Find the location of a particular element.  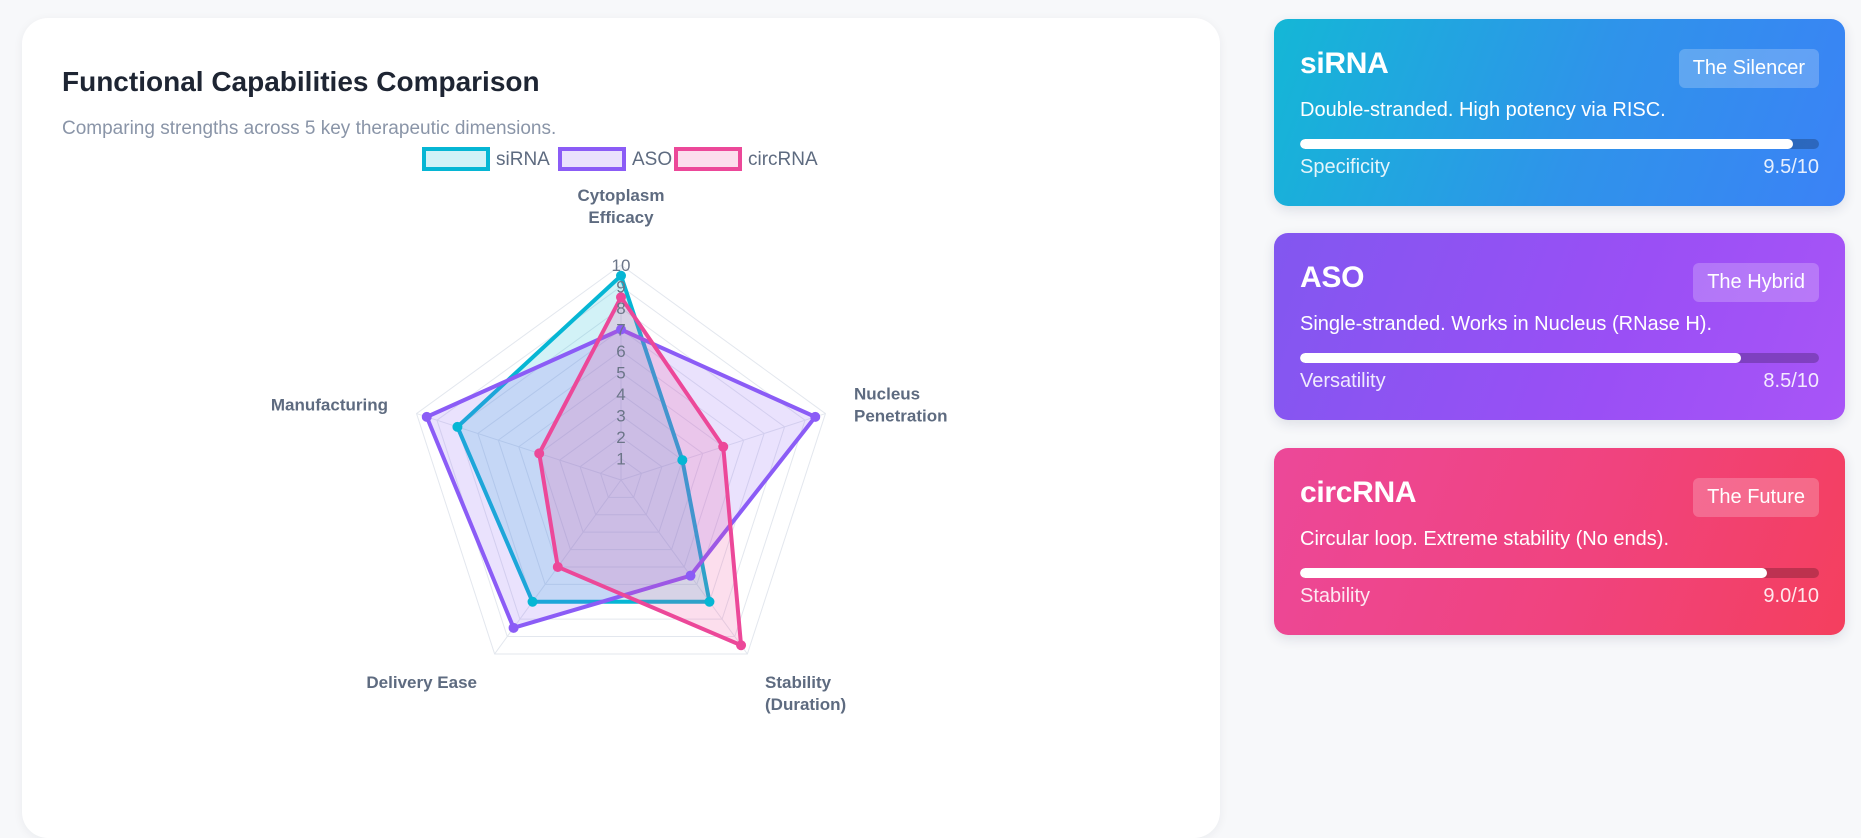

axis-label-line: Manufacturing is located at coordinates (329, 404).